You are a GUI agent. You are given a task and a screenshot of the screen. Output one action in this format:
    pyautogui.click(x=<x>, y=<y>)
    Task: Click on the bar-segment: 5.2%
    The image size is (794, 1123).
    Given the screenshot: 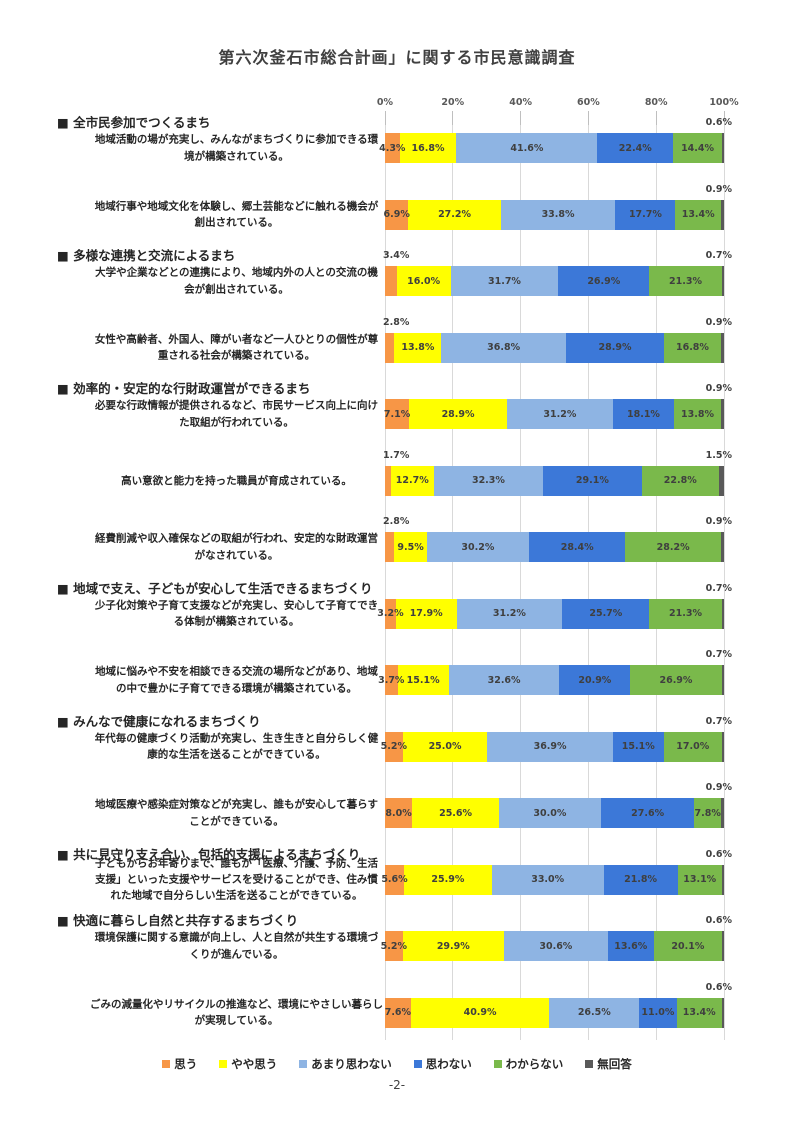 What is the action you would take?
    pyautogui.click(x=394, y=746)
    